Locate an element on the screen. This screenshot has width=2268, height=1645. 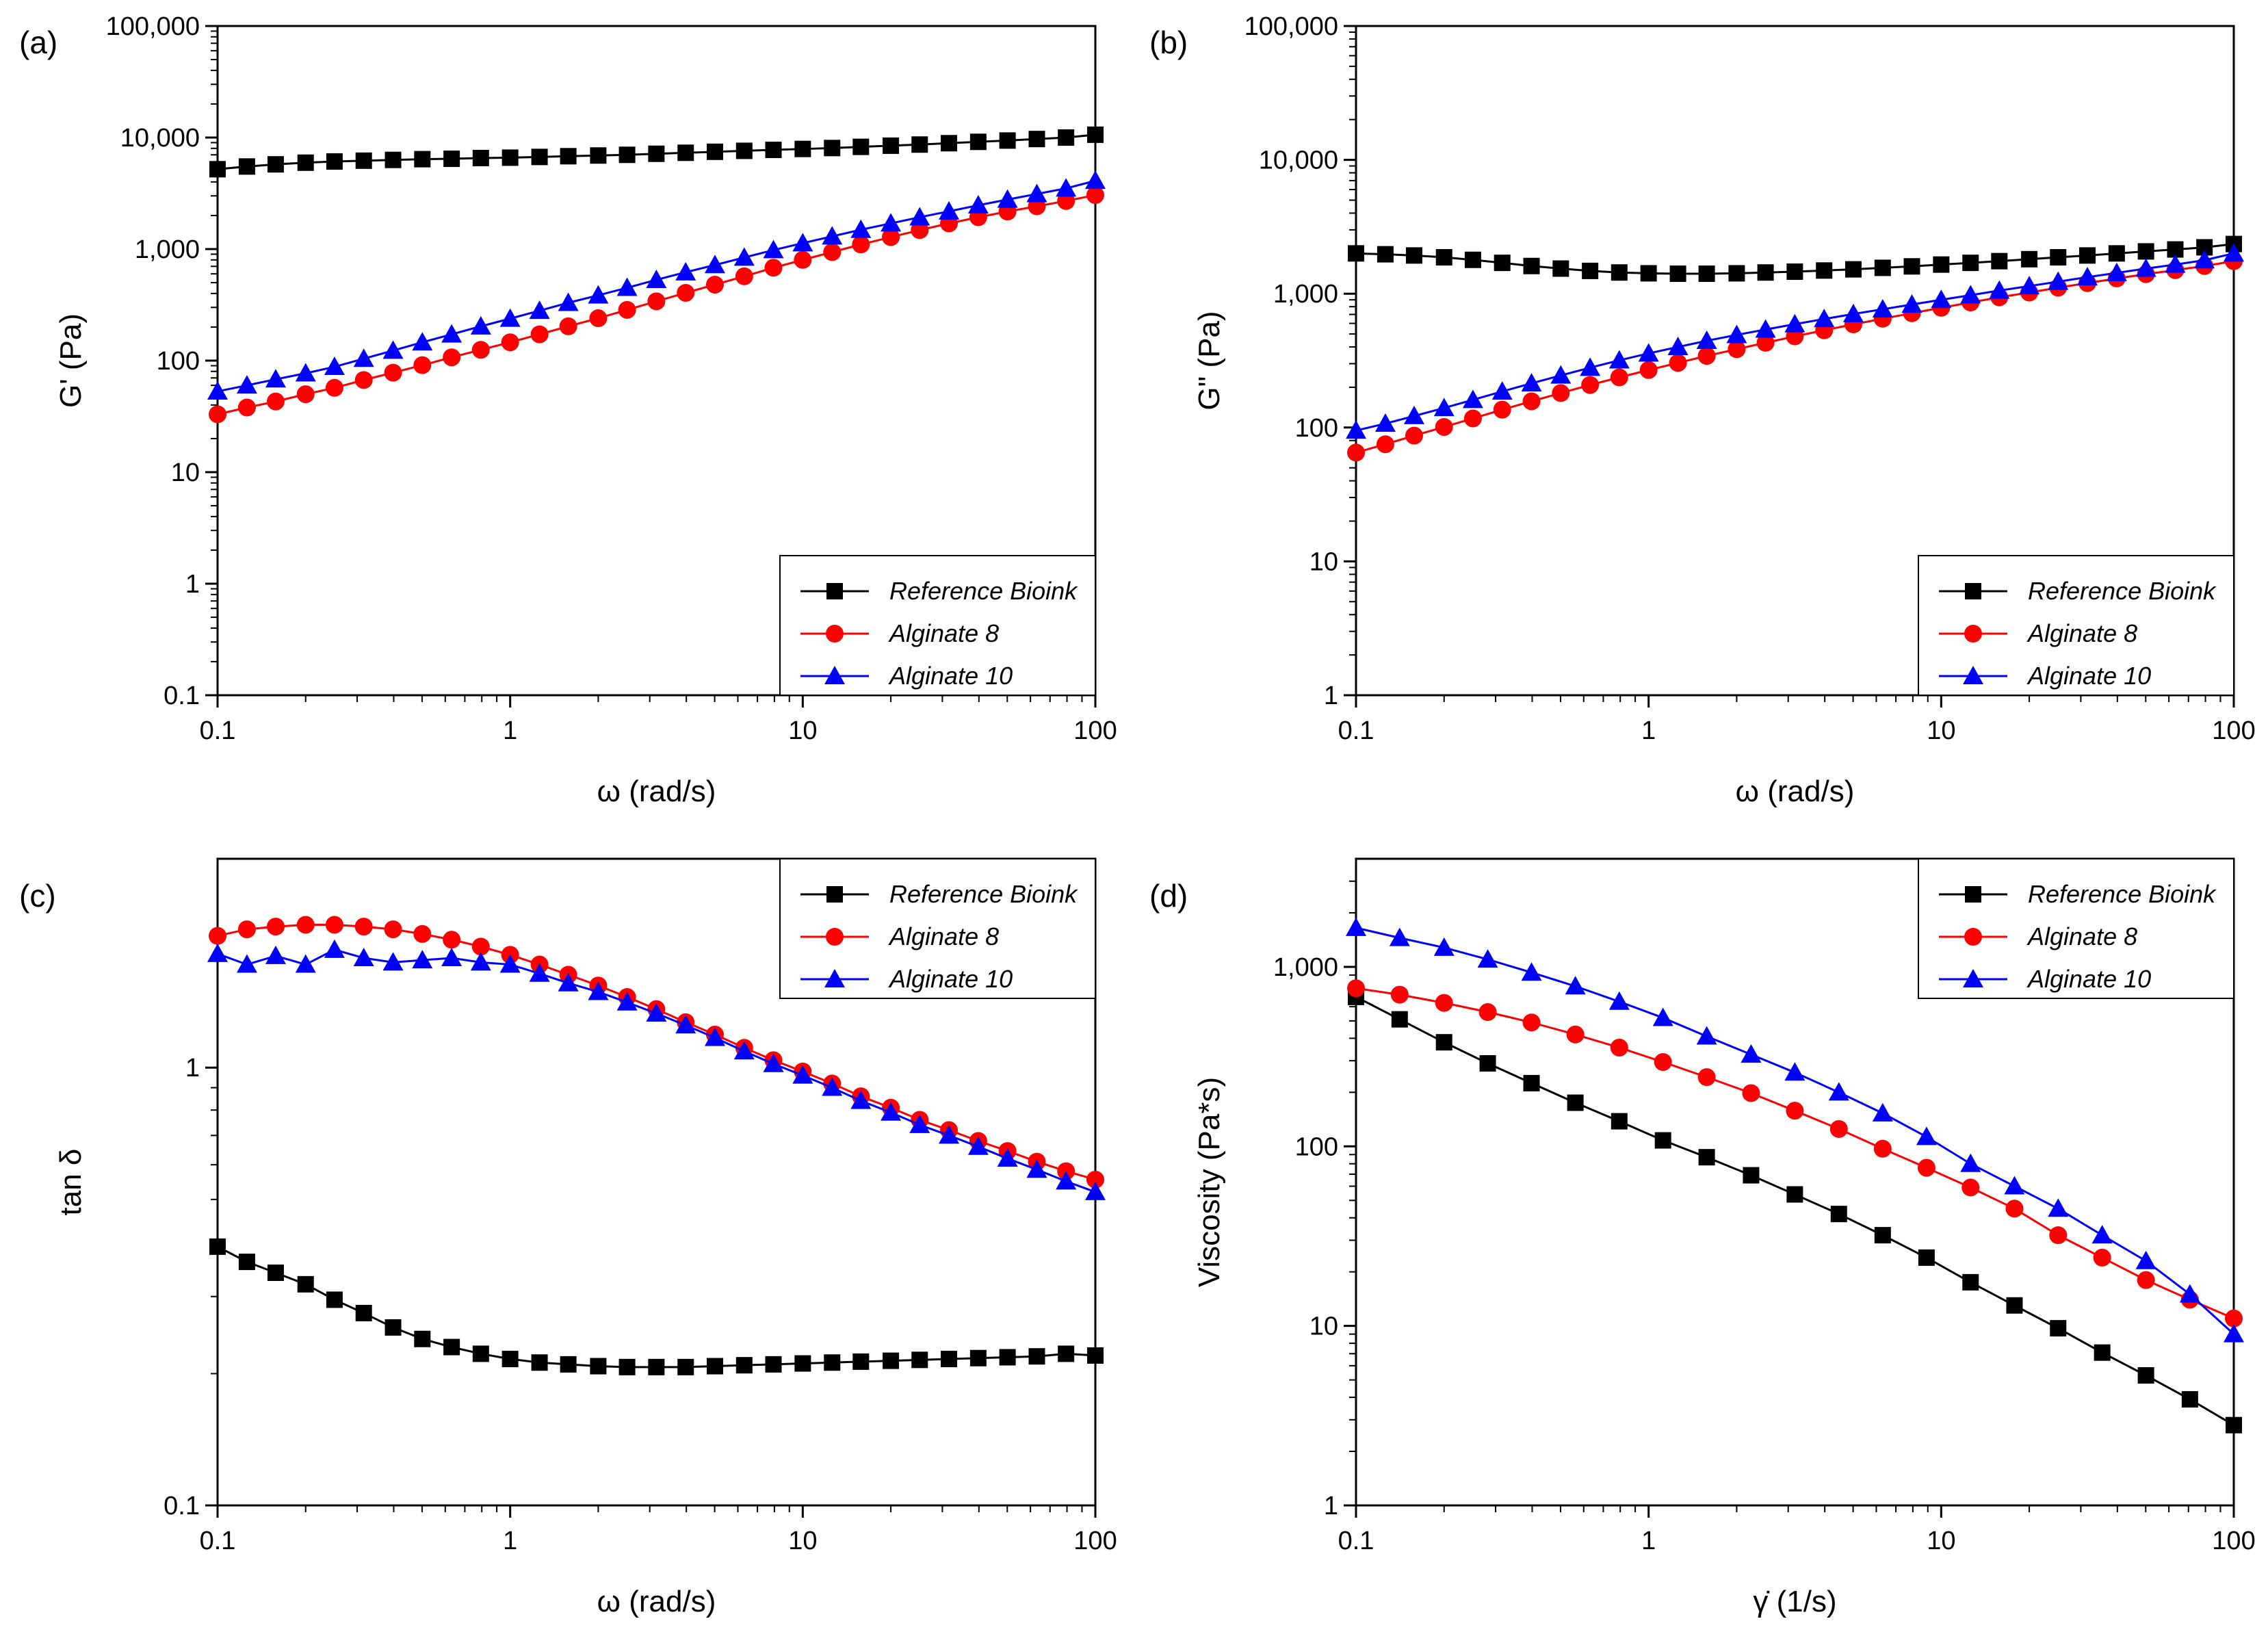
y-tick-label: 100 is located at coordinates (178, 361).